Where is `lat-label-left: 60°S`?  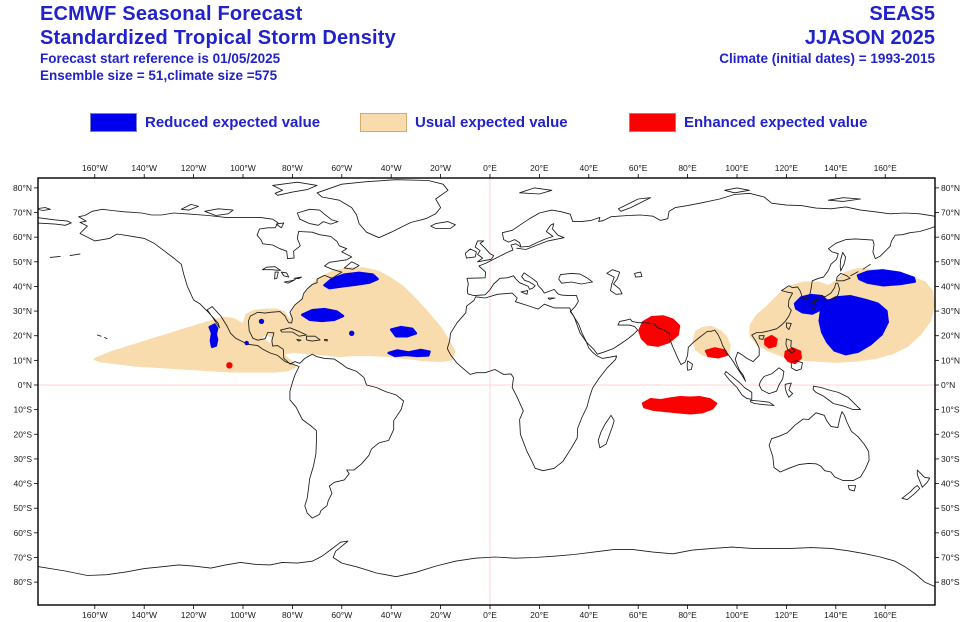
lat-label-left: 60°S is located at coordinates (22, 533).